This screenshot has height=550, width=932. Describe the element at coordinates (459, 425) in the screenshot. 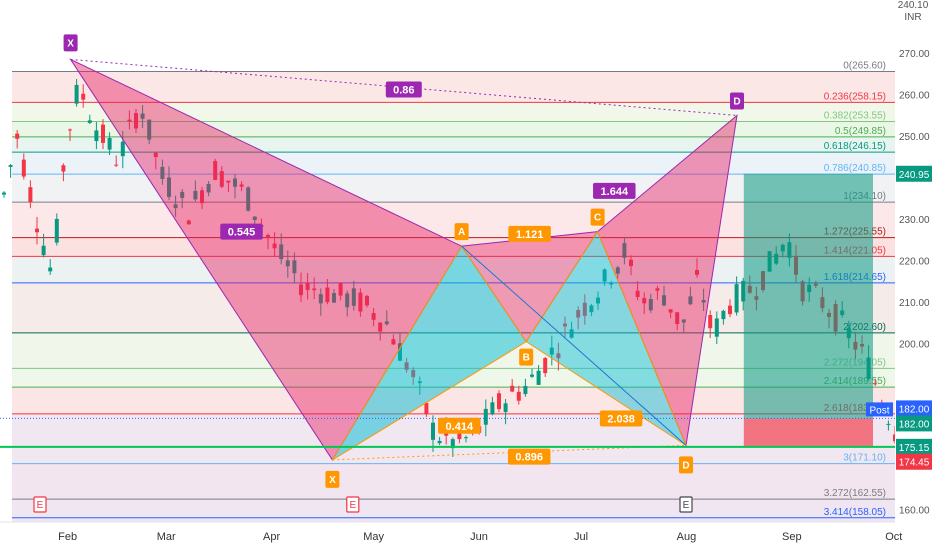

I see `shark-ratio-xab-bg` at that location.